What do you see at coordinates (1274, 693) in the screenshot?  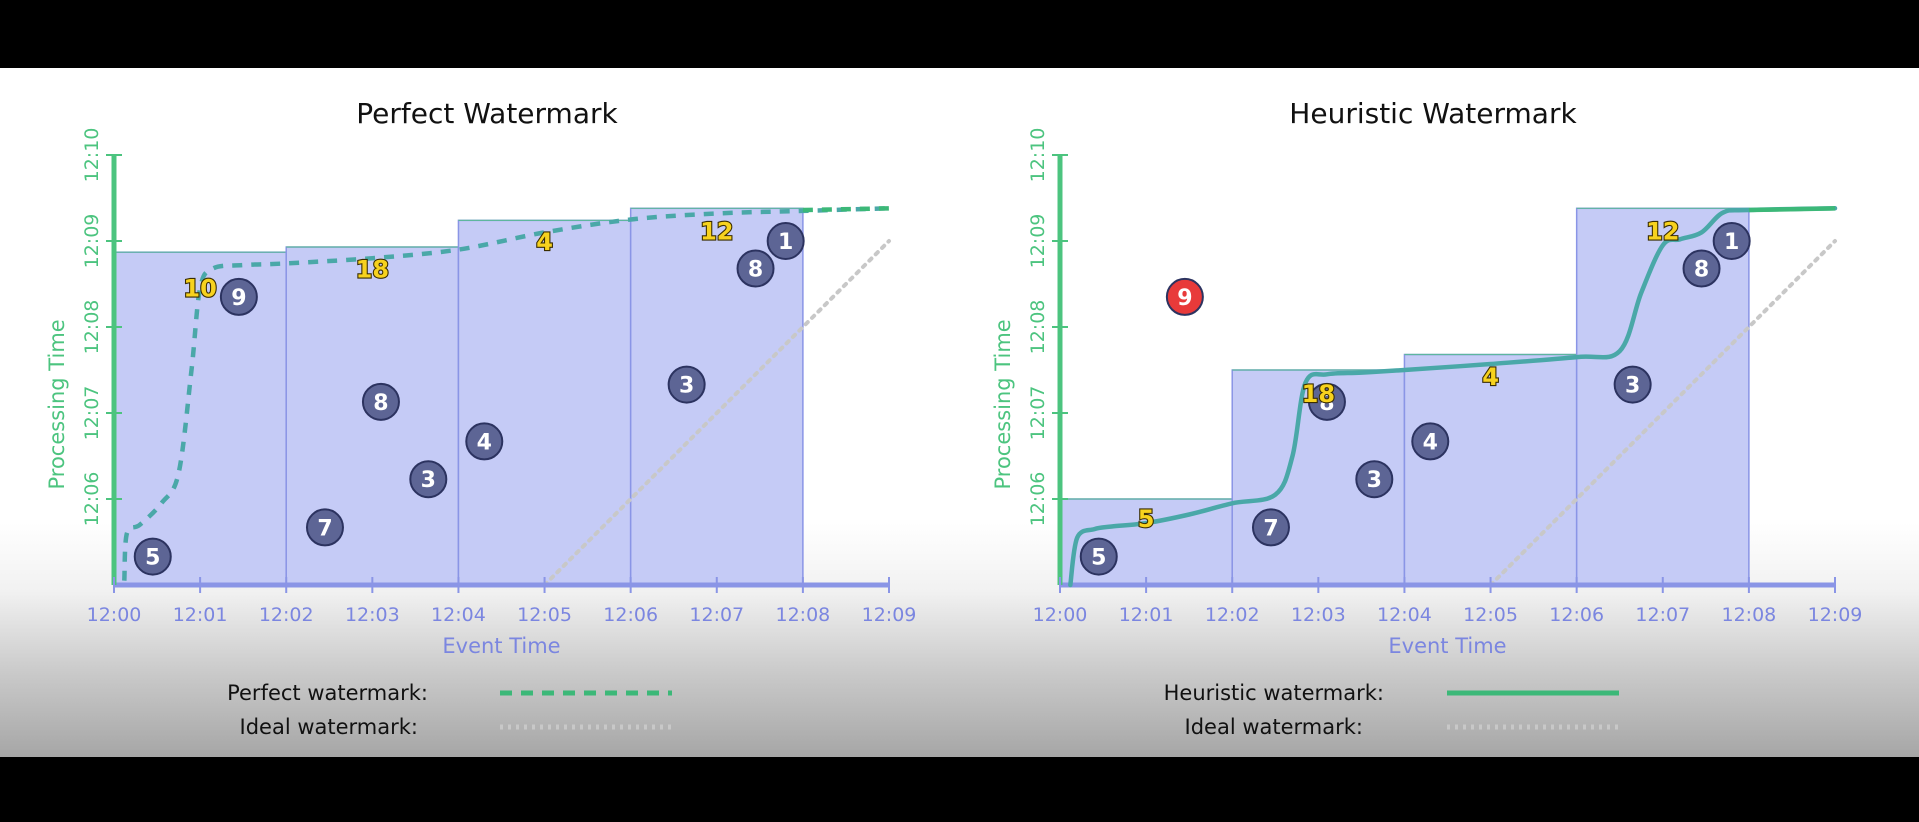 I see `legend-label: Heuristic watermark:` at bounding box center [1274, 693].